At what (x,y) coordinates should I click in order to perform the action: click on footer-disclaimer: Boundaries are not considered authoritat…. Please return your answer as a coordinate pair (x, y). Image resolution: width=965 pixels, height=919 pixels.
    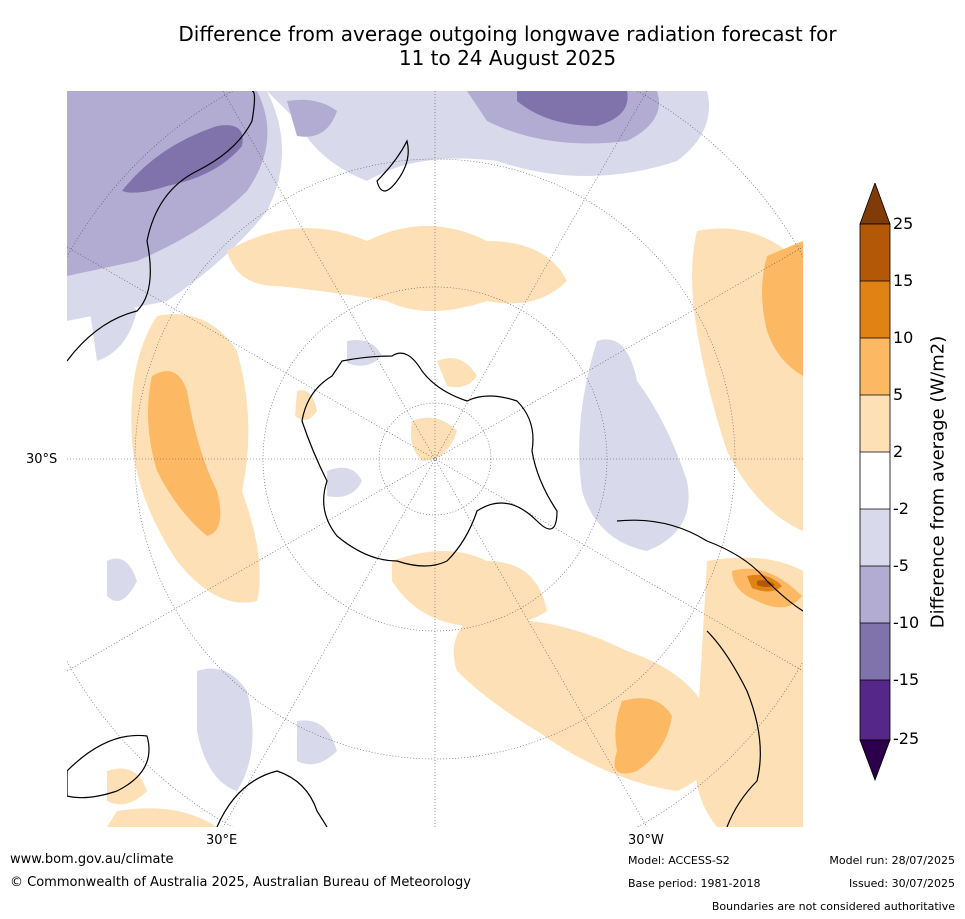
    Looking at the image, I should click on (833, 906).